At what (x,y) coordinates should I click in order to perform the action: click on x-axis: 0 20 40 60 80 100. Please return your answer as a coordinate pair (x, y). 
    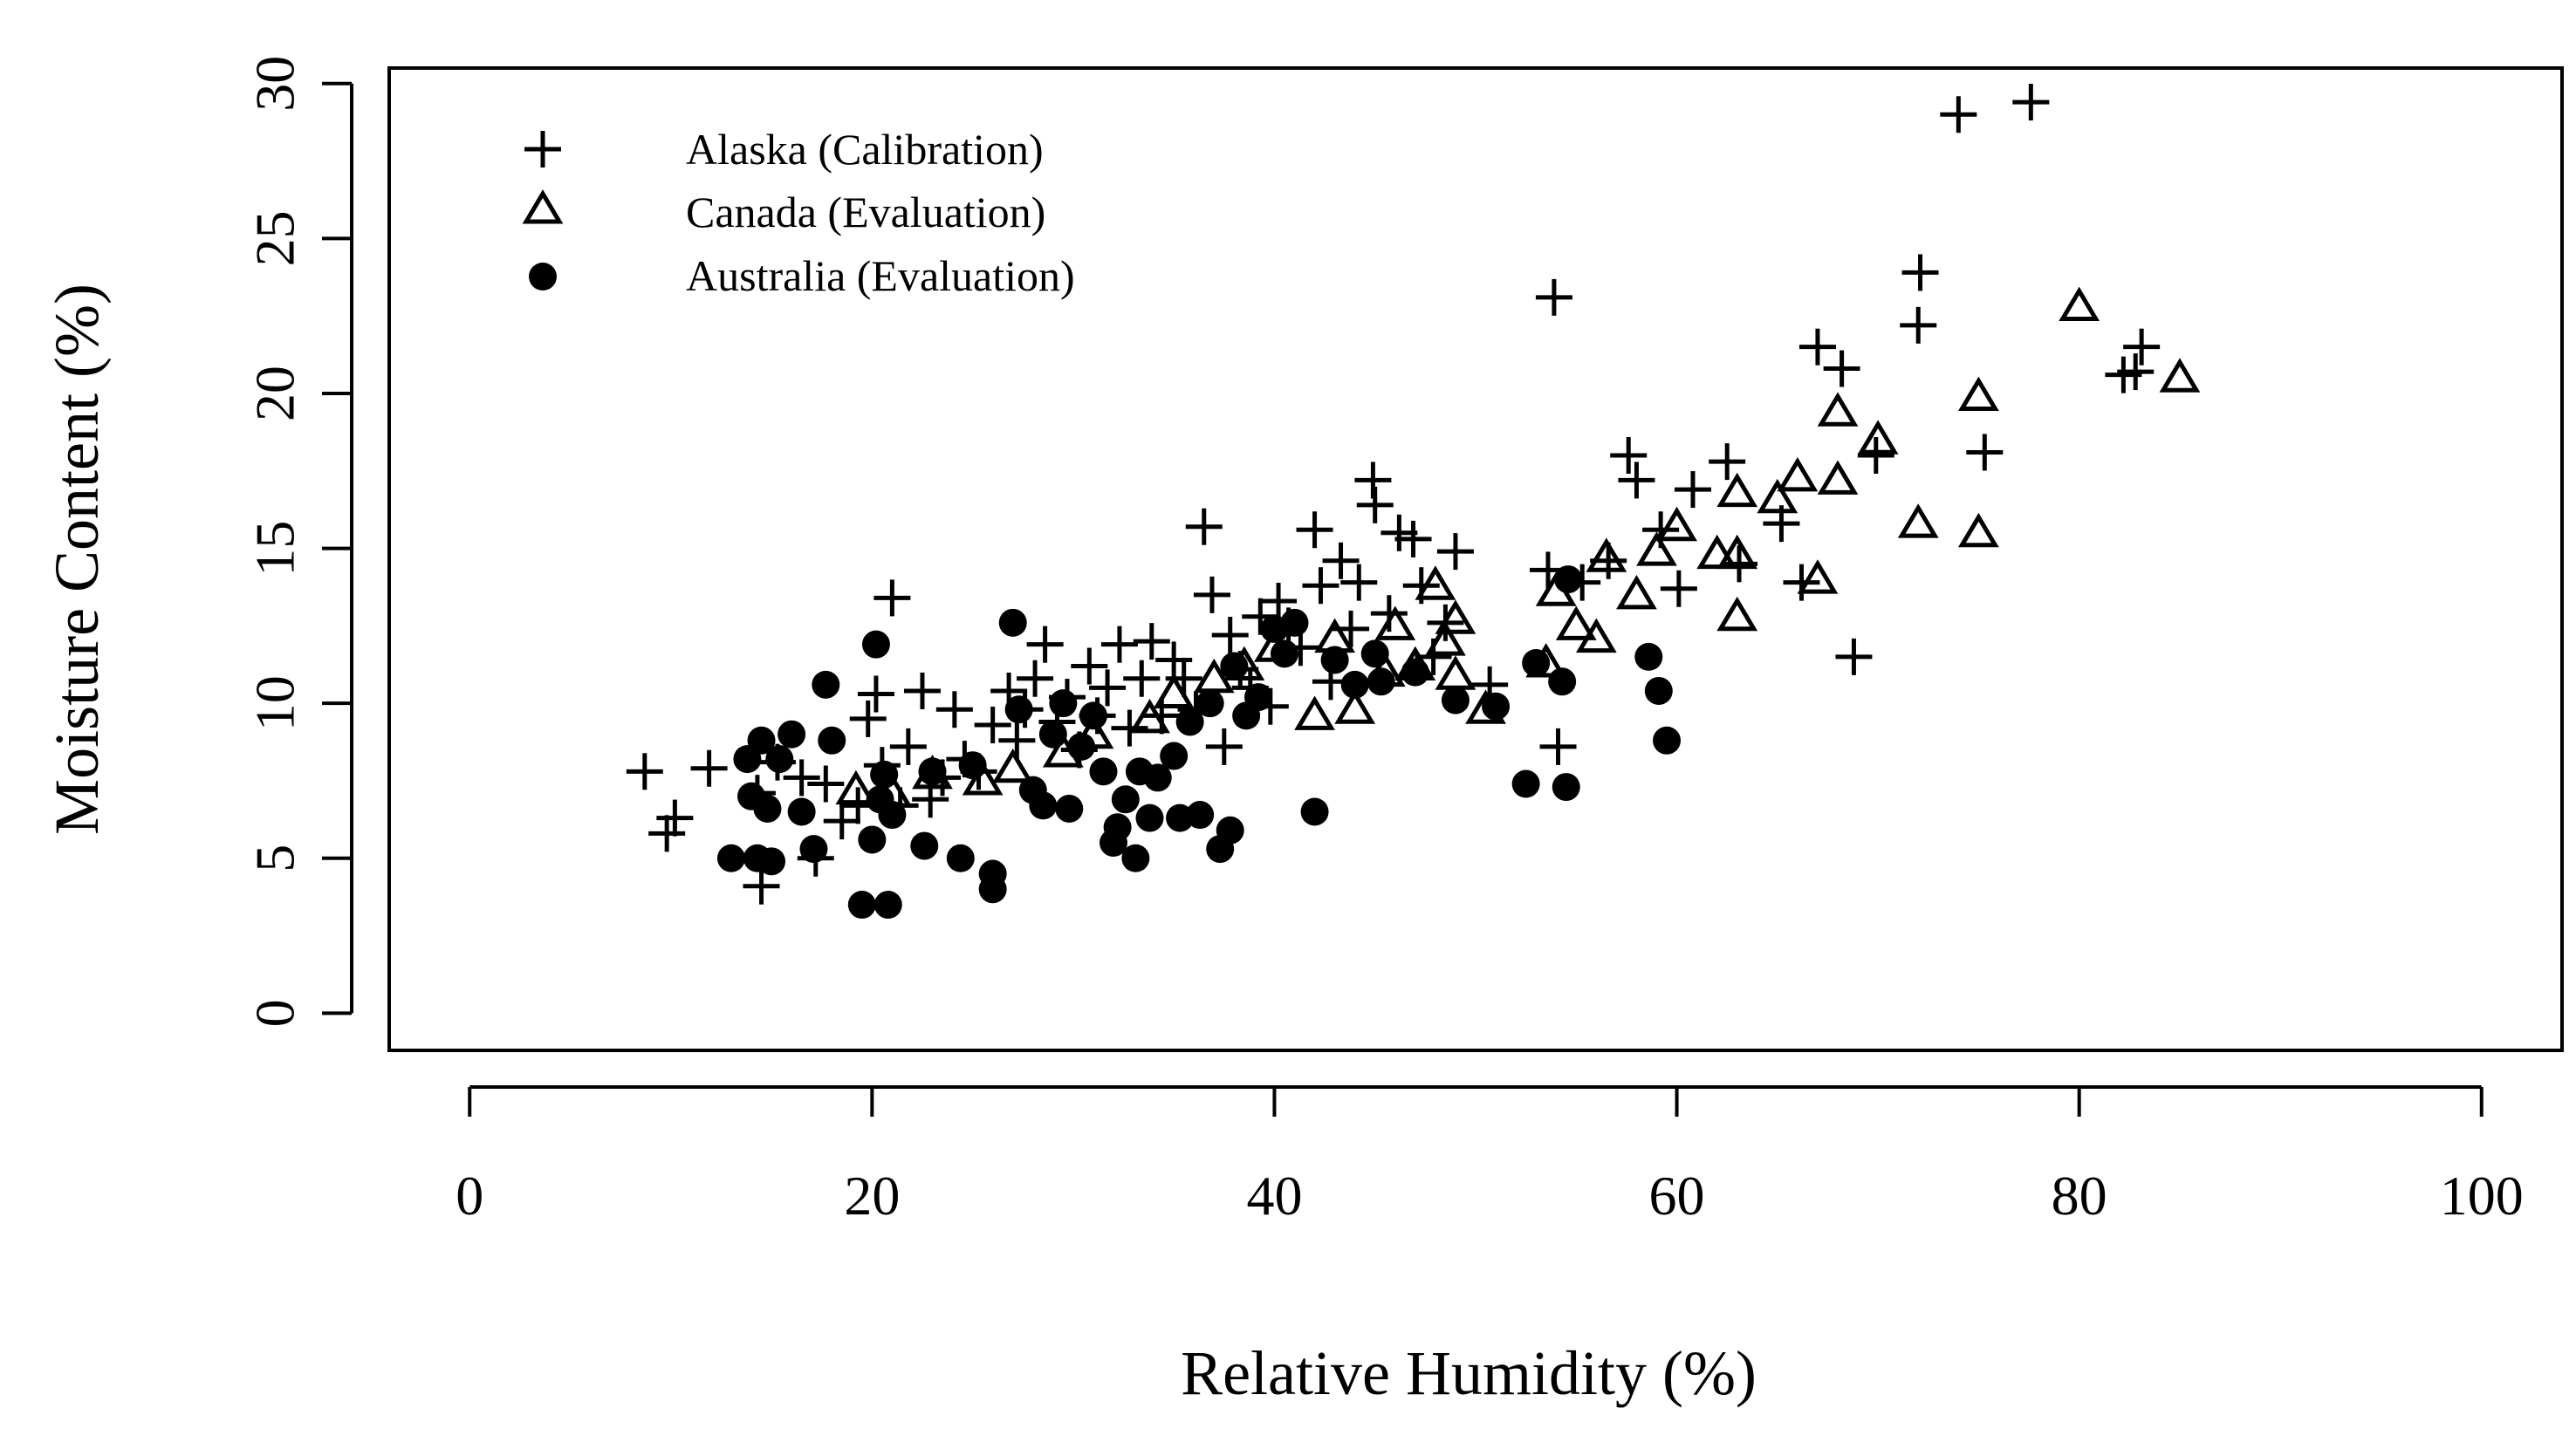
    Looking at the image, I should click on (1490, 1156).